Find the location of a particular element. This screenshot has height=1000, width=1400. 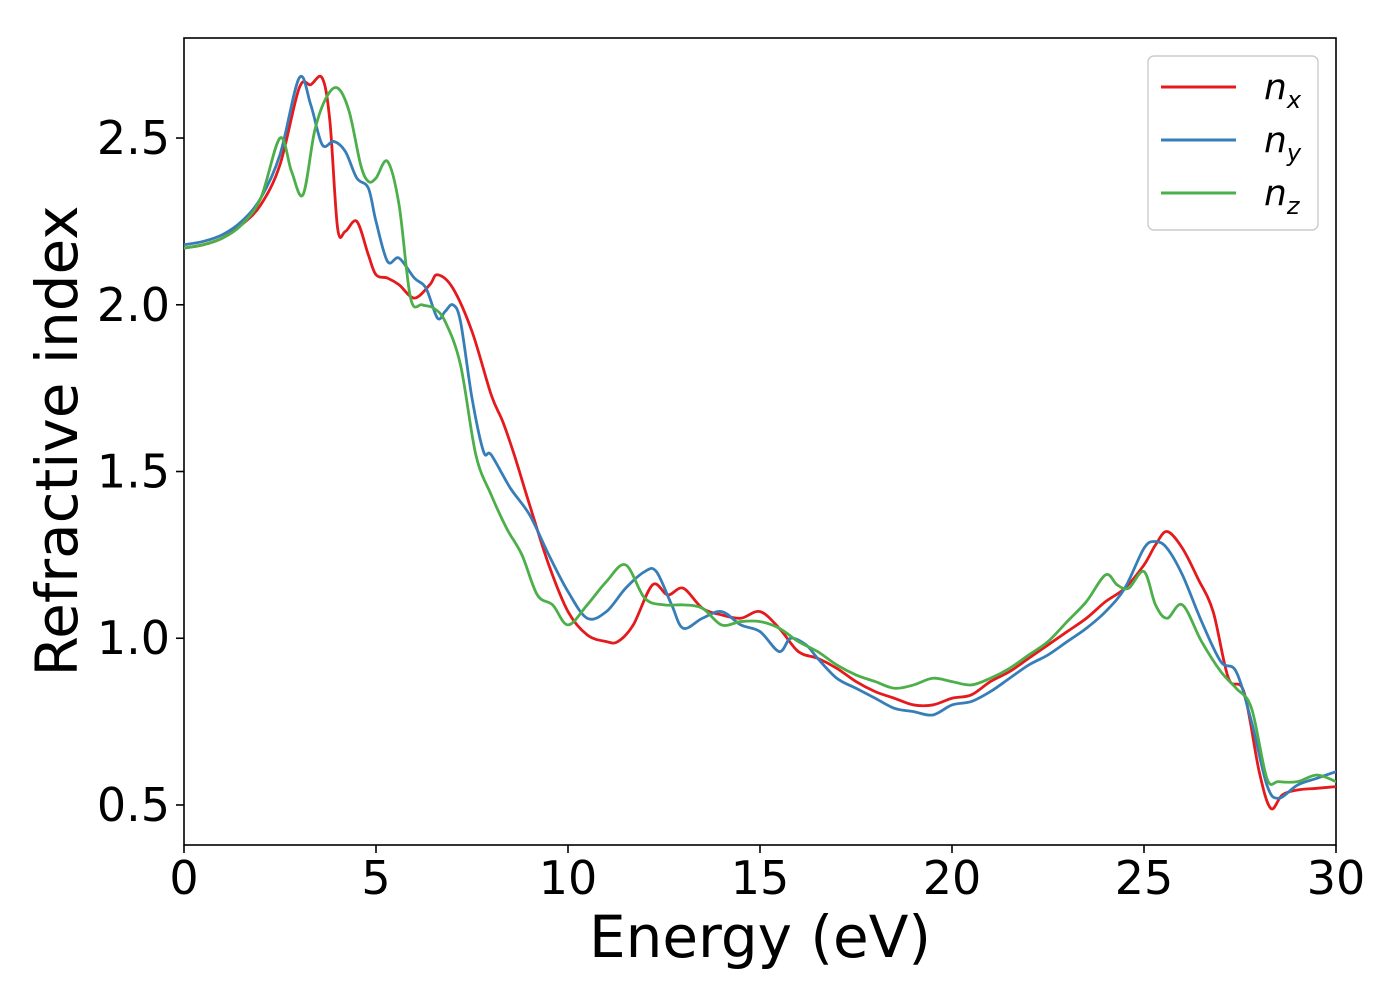

x-tick-label: 15 is located at coordinates (760, 878).